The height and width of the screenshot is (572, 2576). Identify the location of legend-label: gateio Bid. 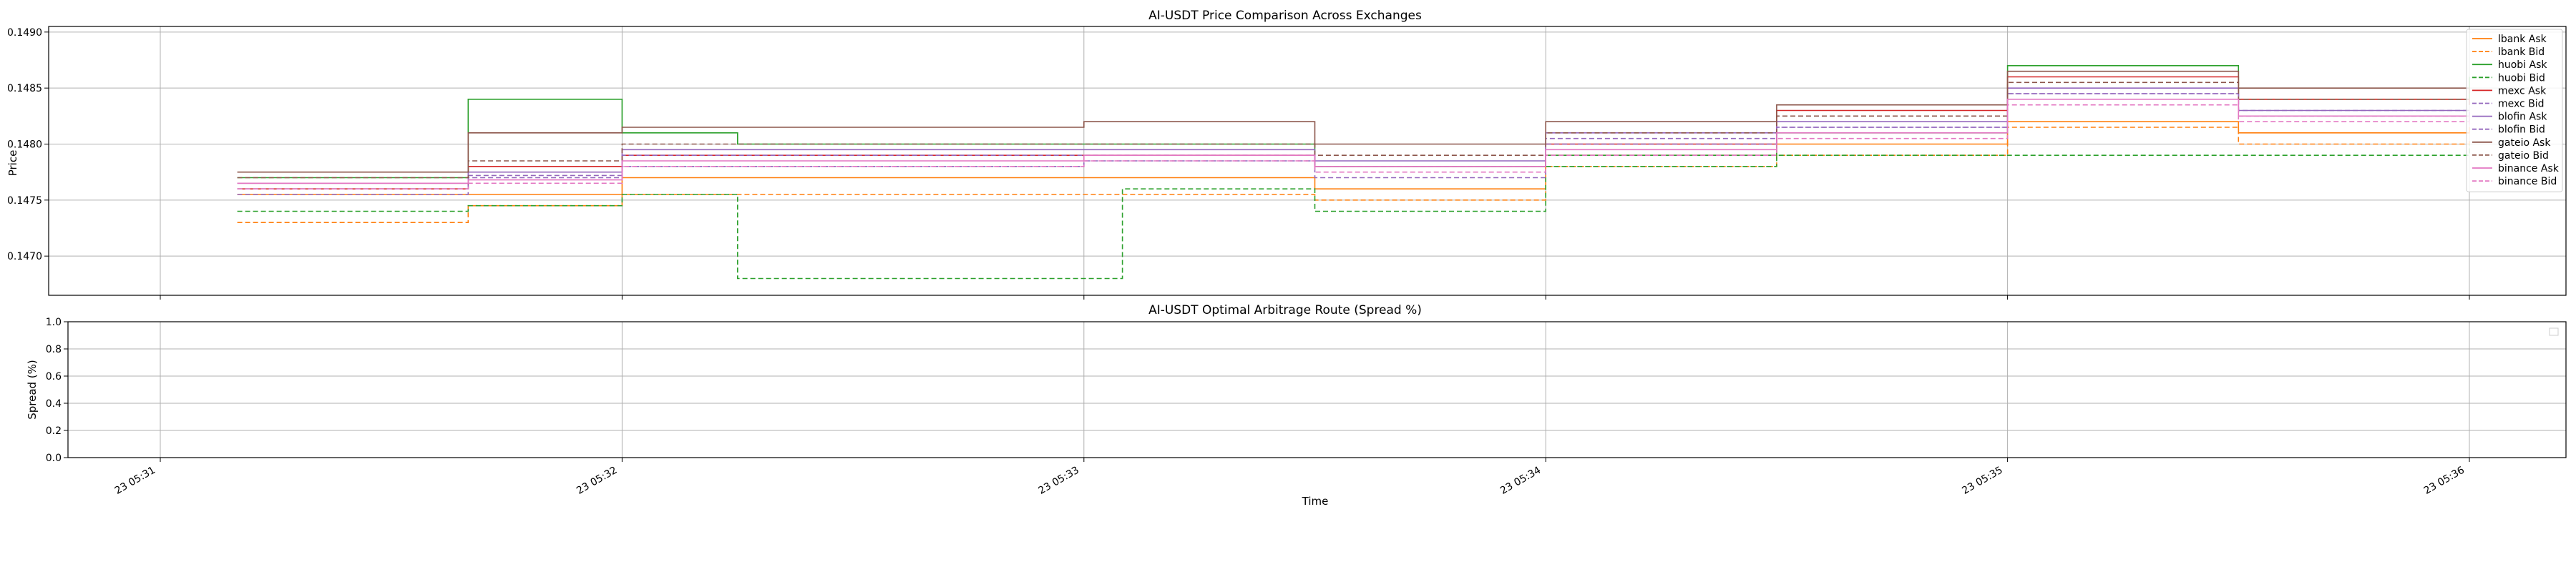
(2523, 156).